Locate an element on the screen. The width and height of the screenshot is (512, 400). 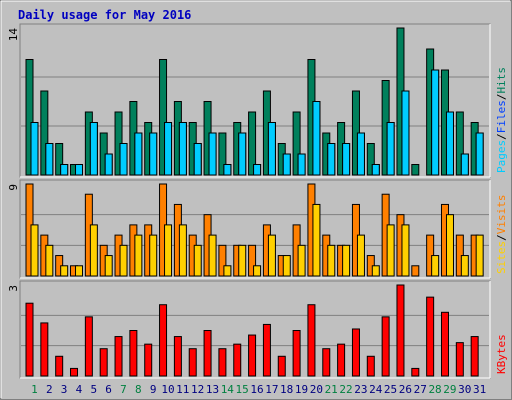
x-tick-label: 13 is located at coordinates (212, 389).